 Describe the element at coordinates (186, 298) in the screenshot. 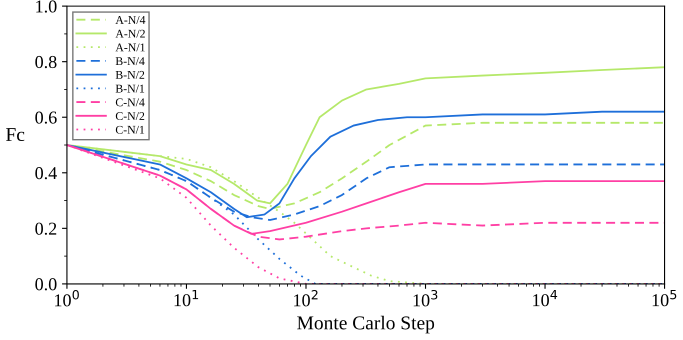

I see `x-tick-label: 10$^{1}$` at that location.